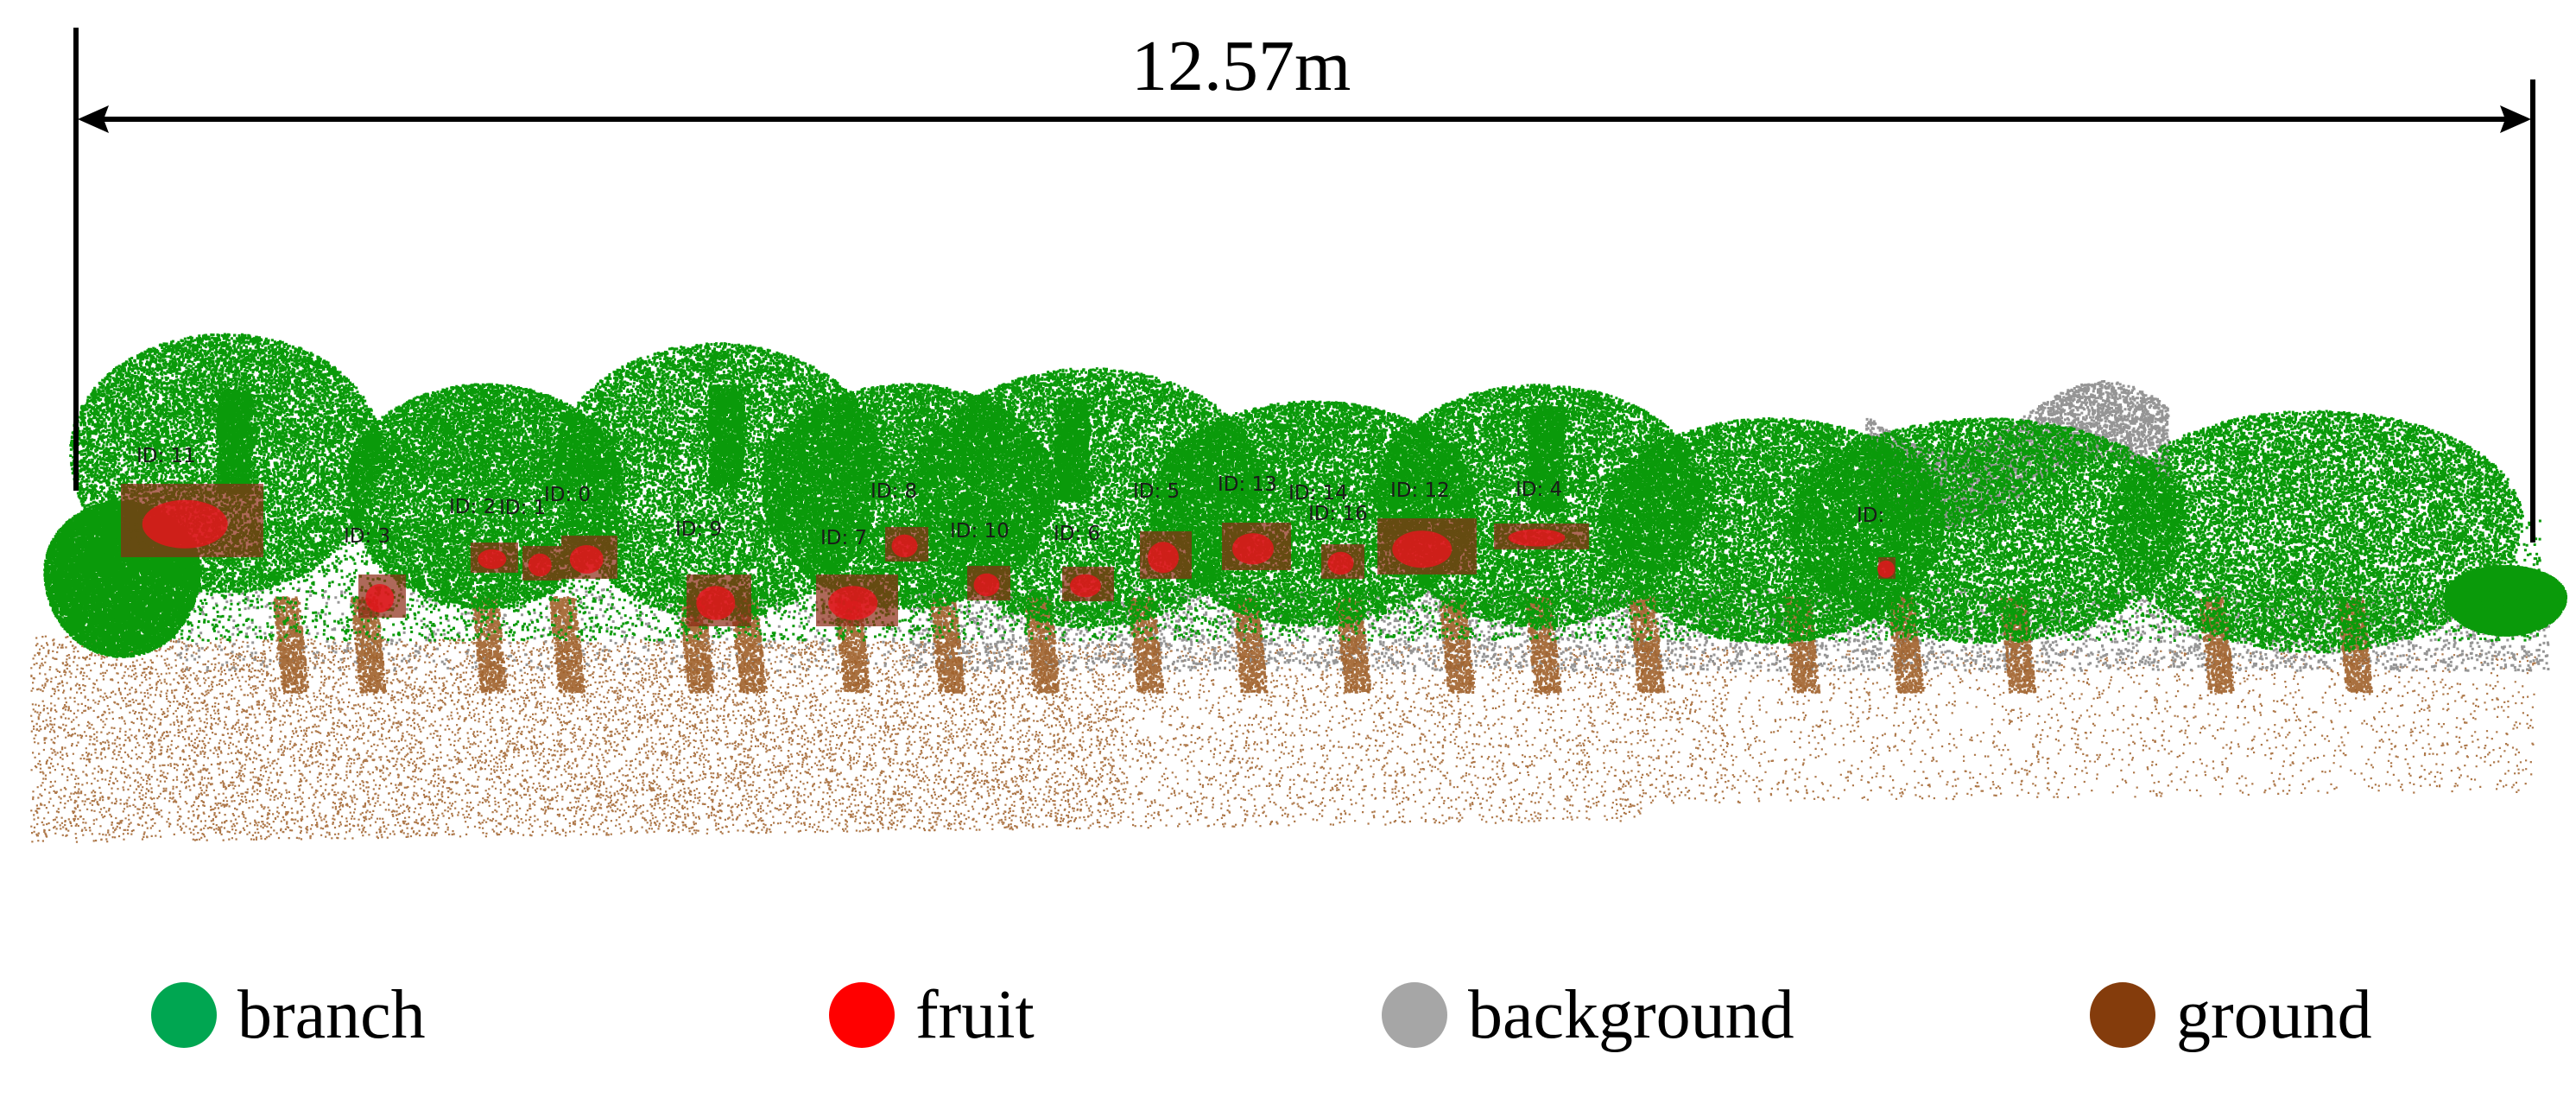  Describe the element at coordinates (1420, 490) in the screenshot. I see `fruit-id-label: ID: 12` at that location.